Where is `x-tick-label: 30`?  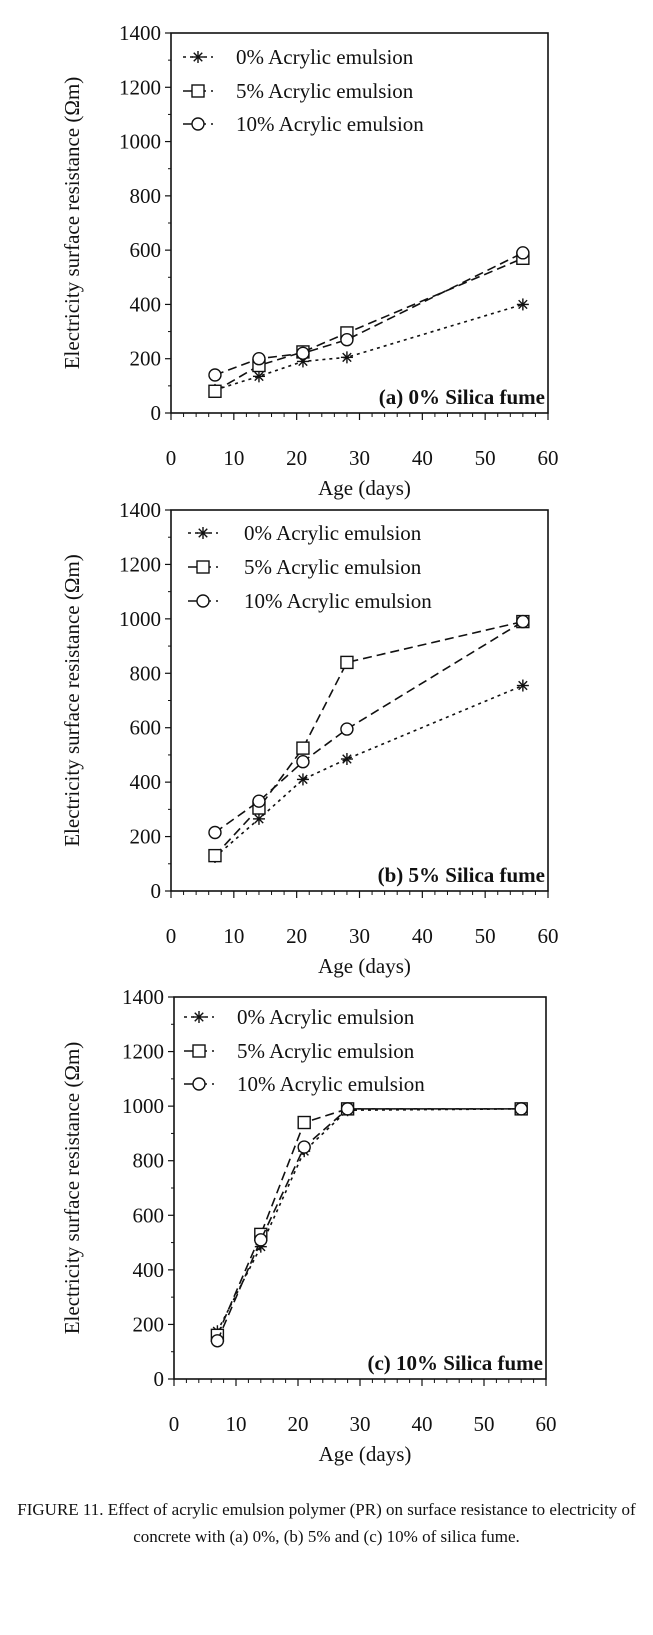
x-tick-label: 30 is located at coordinates (359, 936).